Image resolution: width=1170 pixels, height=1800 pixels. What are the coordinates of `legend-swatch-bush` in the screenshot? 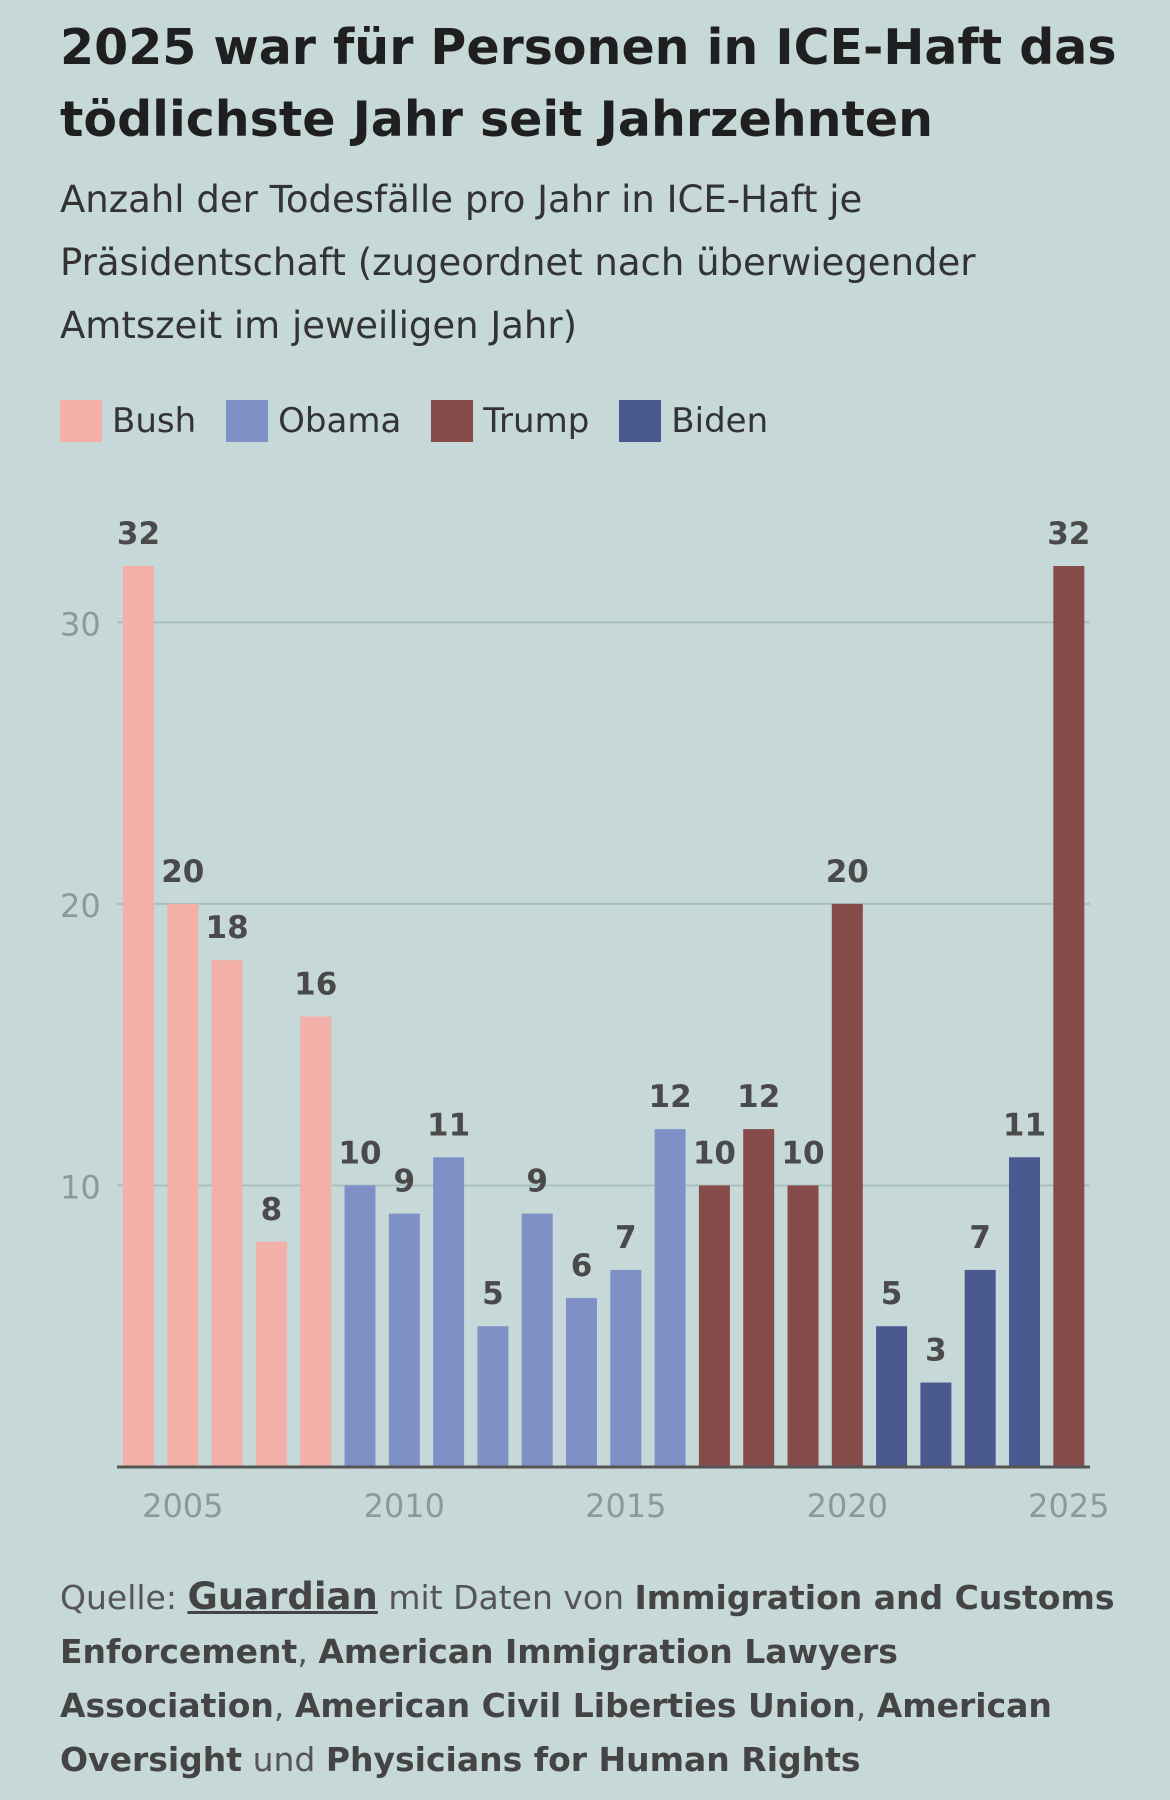 It's located at (81, 421).